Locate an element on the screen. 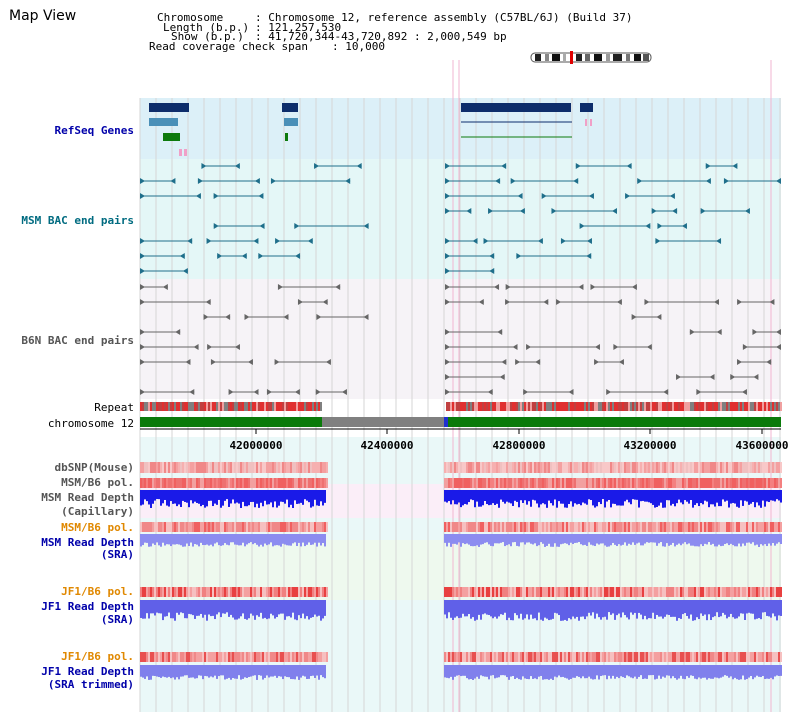  track-label-jf1-depth-2: JF1 Read Depth is located at coordinates (87, 671).